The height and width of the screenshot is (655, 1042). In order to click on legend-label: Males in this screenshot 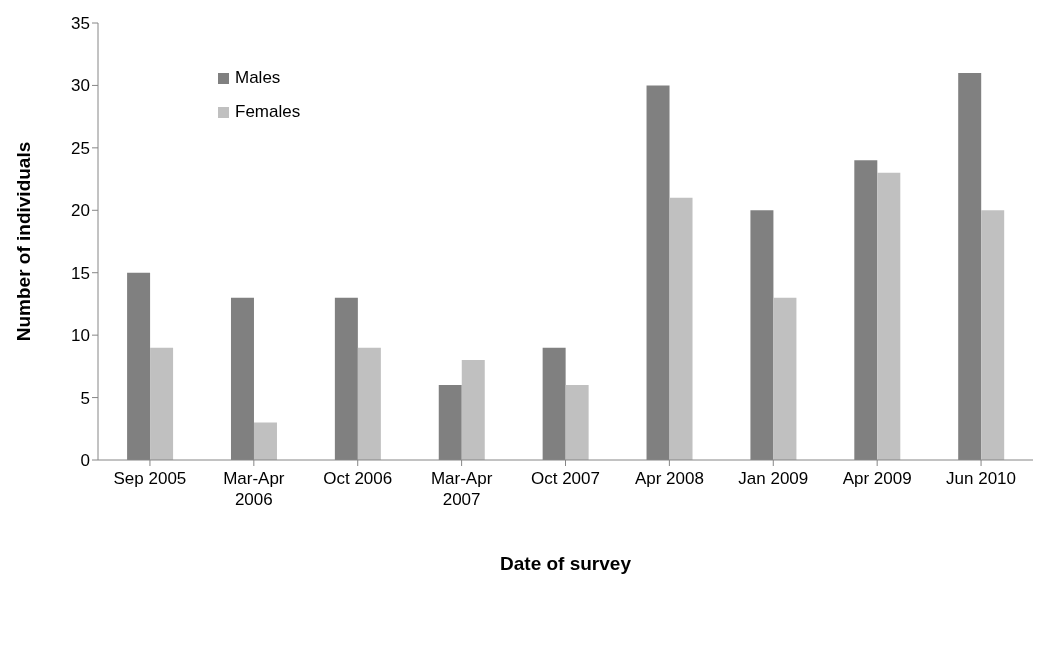, I will do `click(258, 78)`.